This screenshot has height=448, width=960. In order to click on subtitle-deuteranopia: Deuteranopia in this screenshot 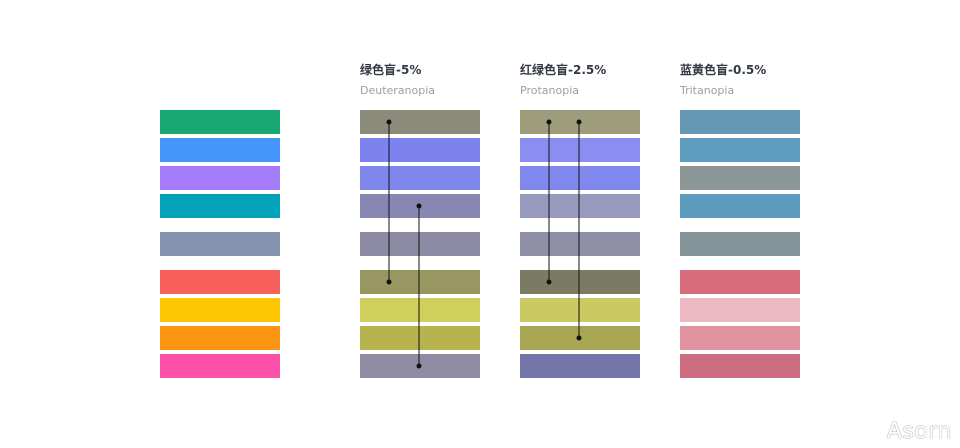, I will do `click(398, 90)`.